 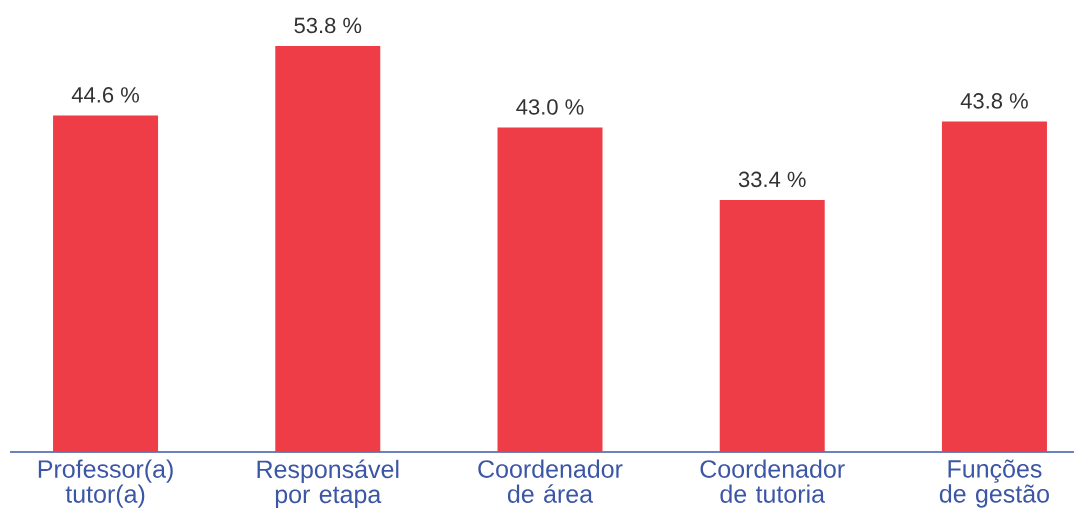 What do you see at coordinates (772, 481) in the screenshot?
I see `x-tick-label: Coordenador de tutoria` at bounding box center [772, 481].